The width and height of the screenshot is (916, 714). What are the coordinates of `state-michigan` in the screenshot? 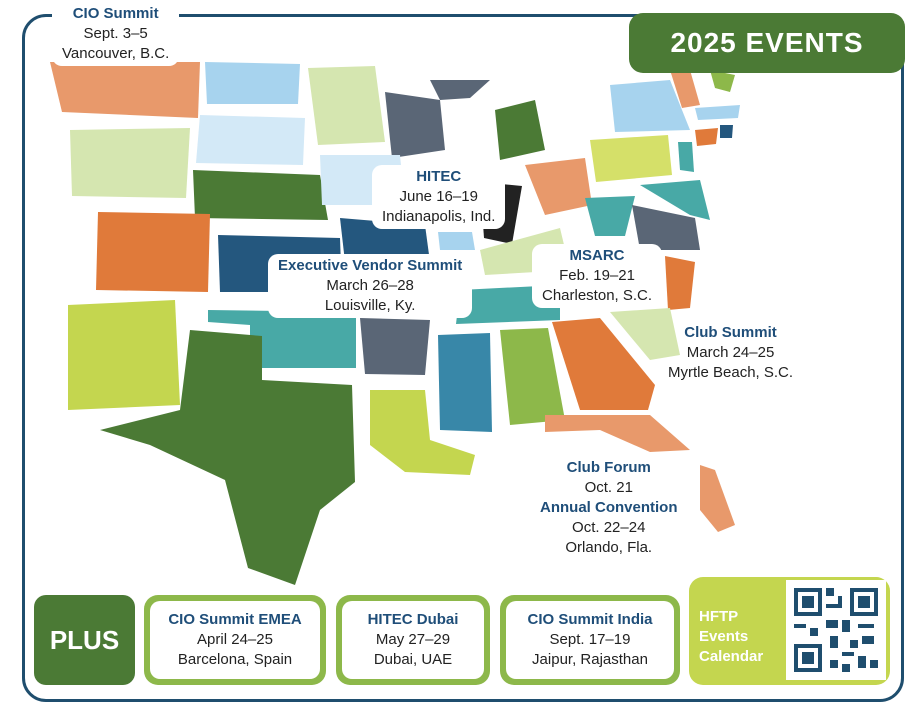 It's located at (520, 130).